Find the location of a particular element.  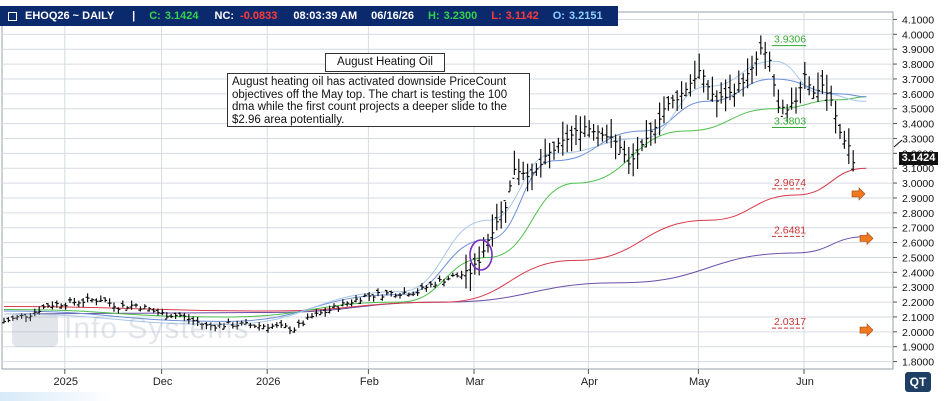

price-count-levels: 3.9306 3.3803 2.9674 2.6481 2.0317 is located at coordinates (823, 185).